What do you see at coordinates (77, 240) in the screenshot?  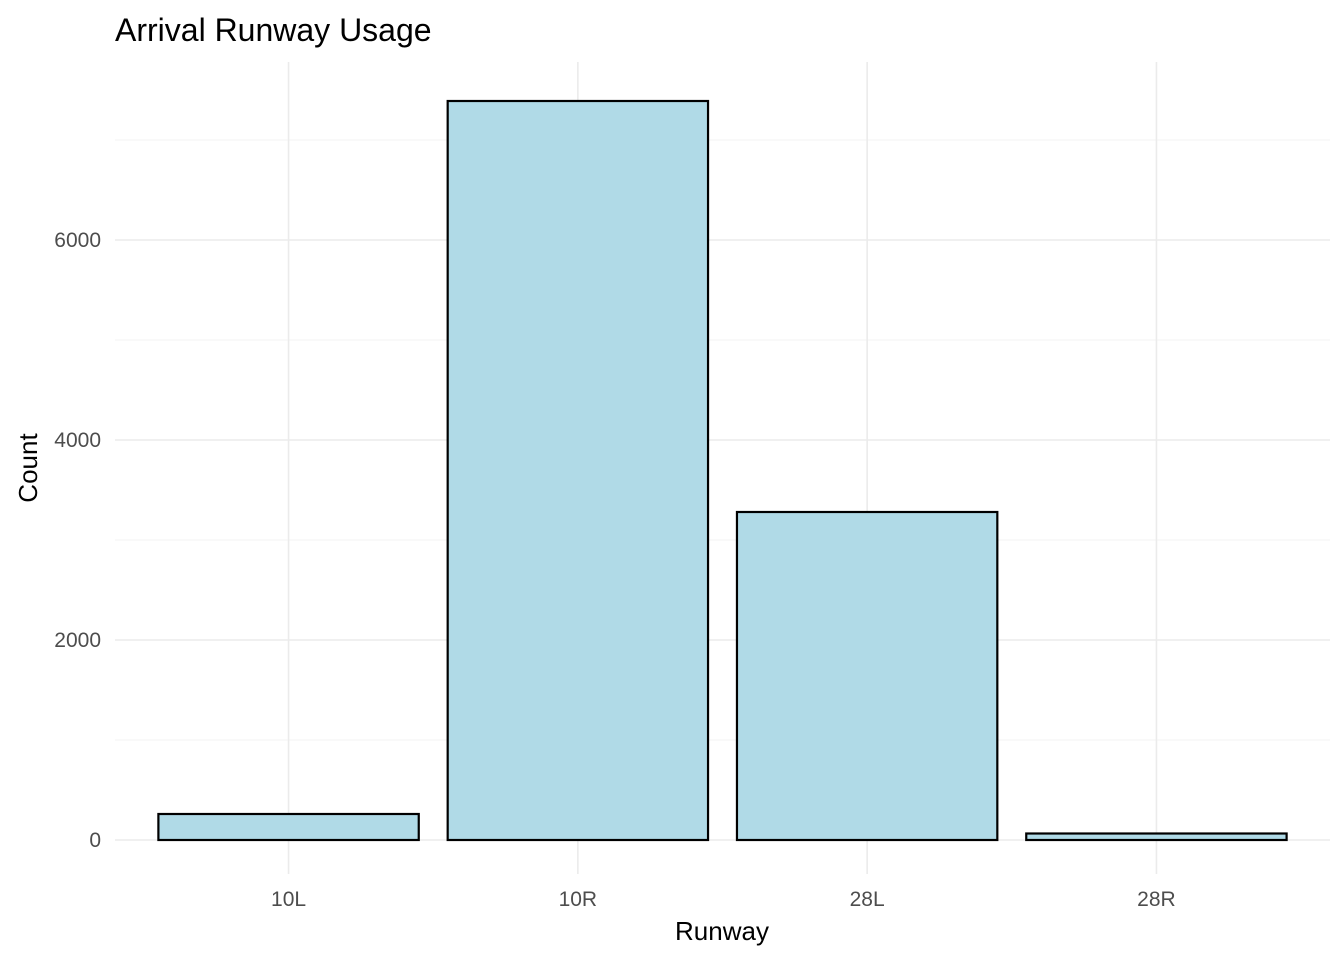 I see `y-tick-label: 6000` at bounding box center [77, 240].